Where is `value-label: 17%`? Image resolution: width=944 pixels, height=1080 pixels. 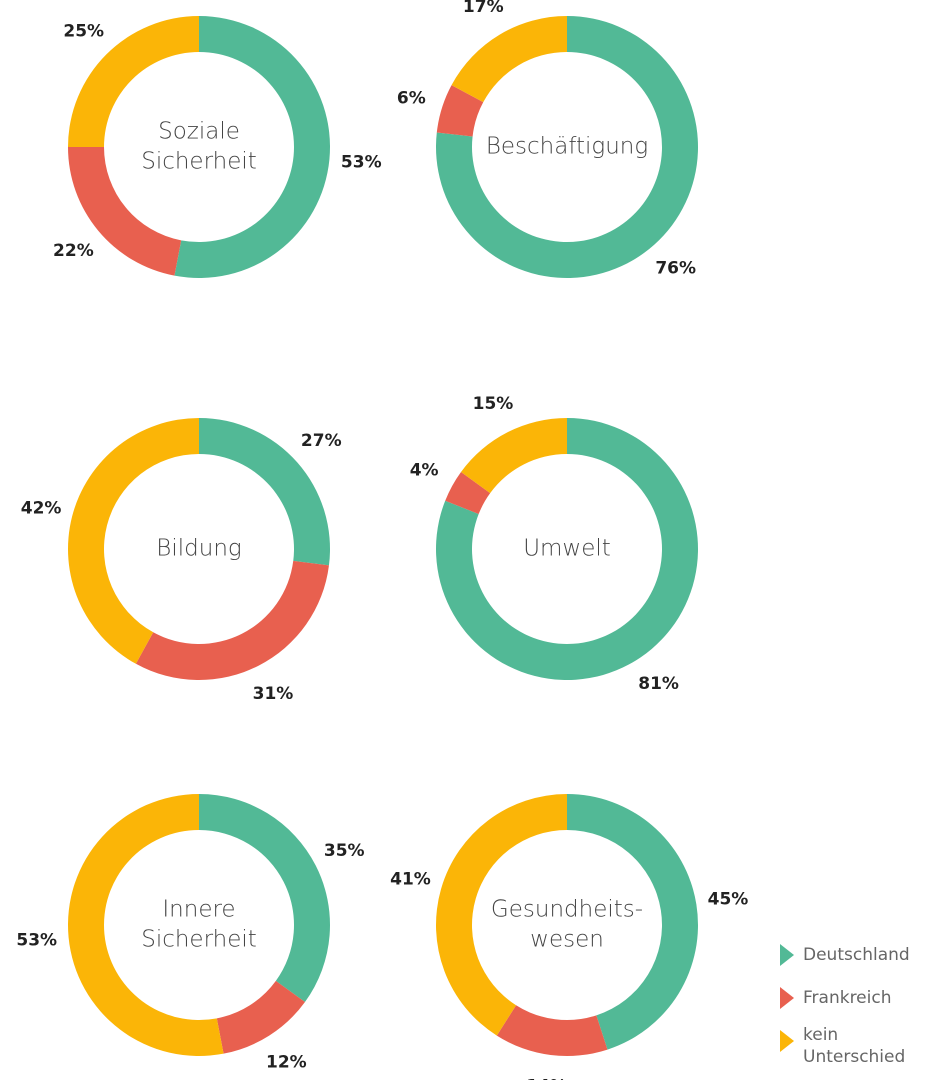
value-label: 17% is located at coordinates (483, 8).